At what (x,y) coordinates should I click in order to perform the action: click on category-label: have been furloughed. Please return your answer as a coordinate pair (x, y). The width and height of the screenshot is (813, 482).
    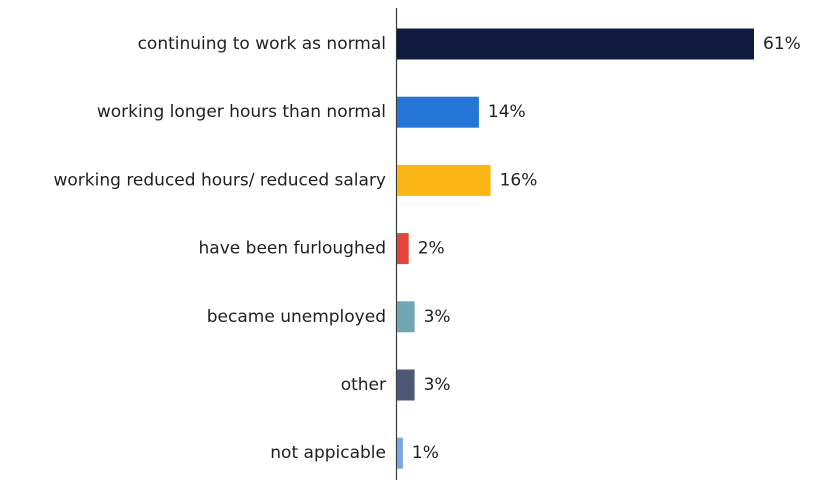
    Looking at the image, I should click on (292, 249).